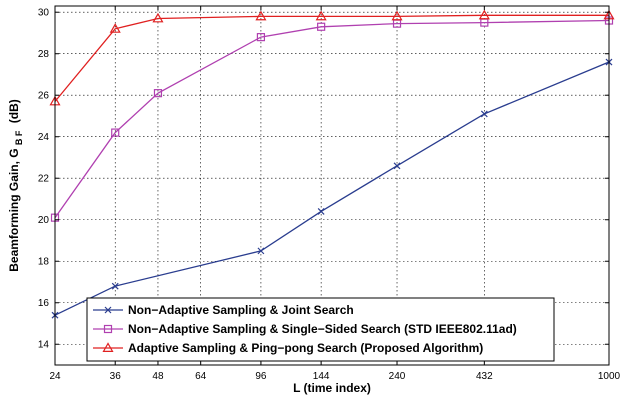 The height and width of the screenshot is (401, 623). What do you see at coordinates (44, 220) in the screenshot?
I see `y-tick-label: 20` at bounding box center [44, 220].